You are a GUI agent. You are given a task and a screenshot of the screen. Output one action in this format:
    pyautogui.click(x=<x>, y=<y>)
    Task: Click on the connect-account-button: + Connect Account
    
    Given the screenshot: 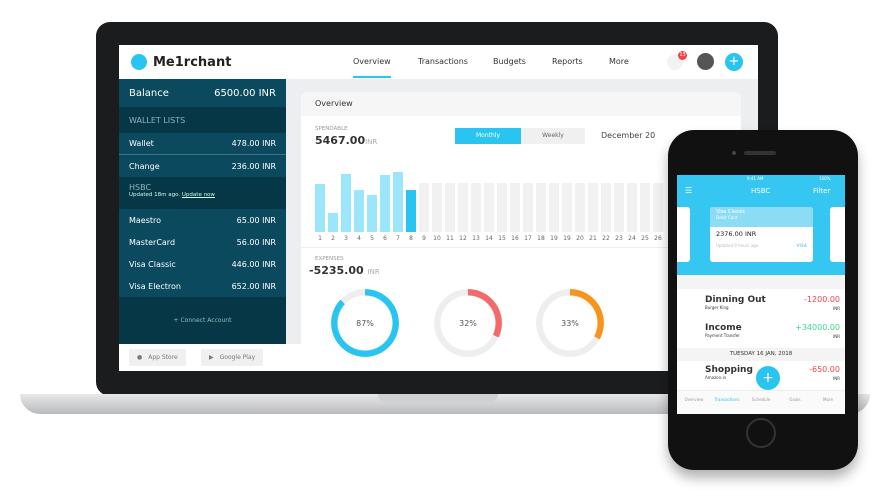 What is the action you would take?
    pyautogui.click(x=202, y=320)
    